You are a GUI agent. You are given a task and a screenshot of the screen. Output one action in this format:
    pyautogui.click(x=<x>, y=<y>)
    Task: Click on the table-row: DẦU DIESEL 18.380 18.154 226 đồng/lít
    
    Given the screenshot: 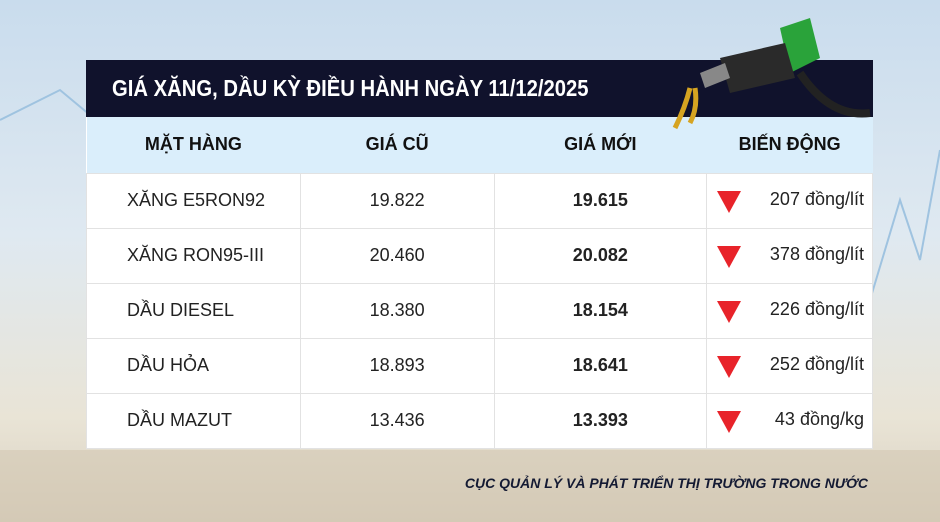 What is the action you would take?
    pyautogui.click(x=479, y=310)
    